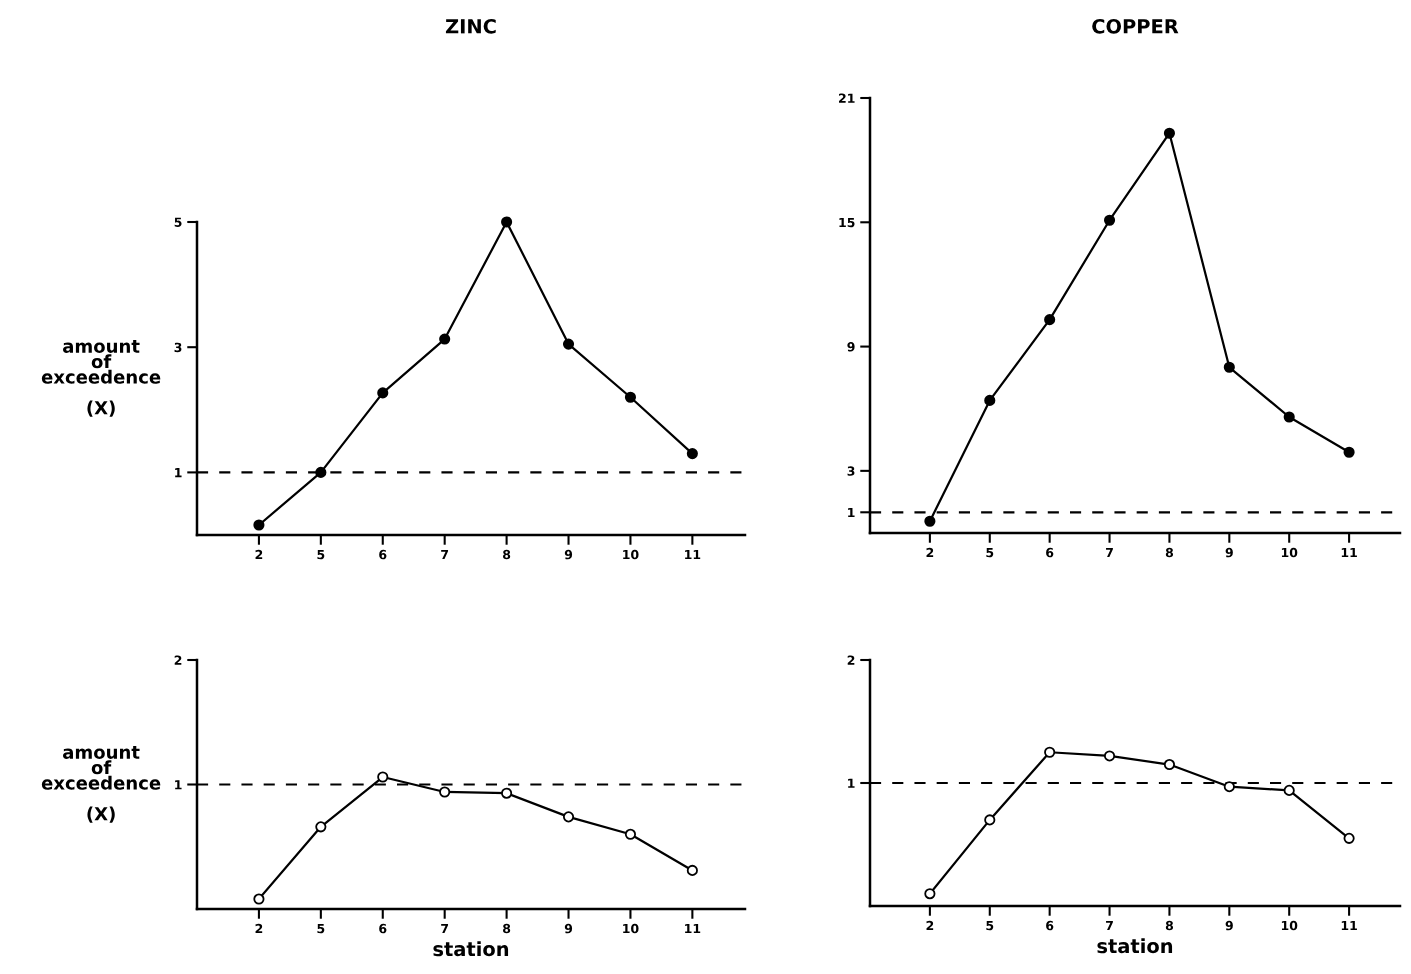  Describe the element at coordinates (847, 98) in the screenshot. I see `y-tick-label: 21` at that location.